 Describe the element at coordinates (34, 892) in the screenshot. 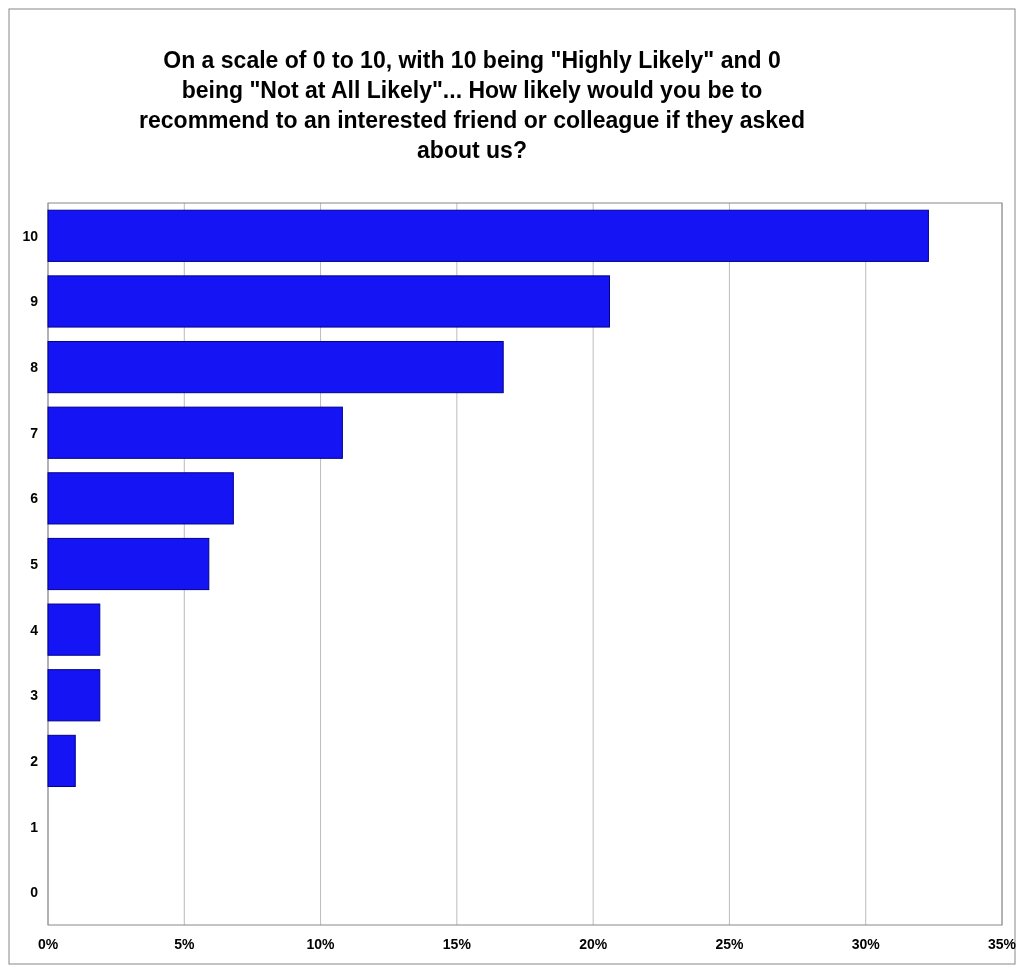

I see `y-tick-label: 0` at that location.